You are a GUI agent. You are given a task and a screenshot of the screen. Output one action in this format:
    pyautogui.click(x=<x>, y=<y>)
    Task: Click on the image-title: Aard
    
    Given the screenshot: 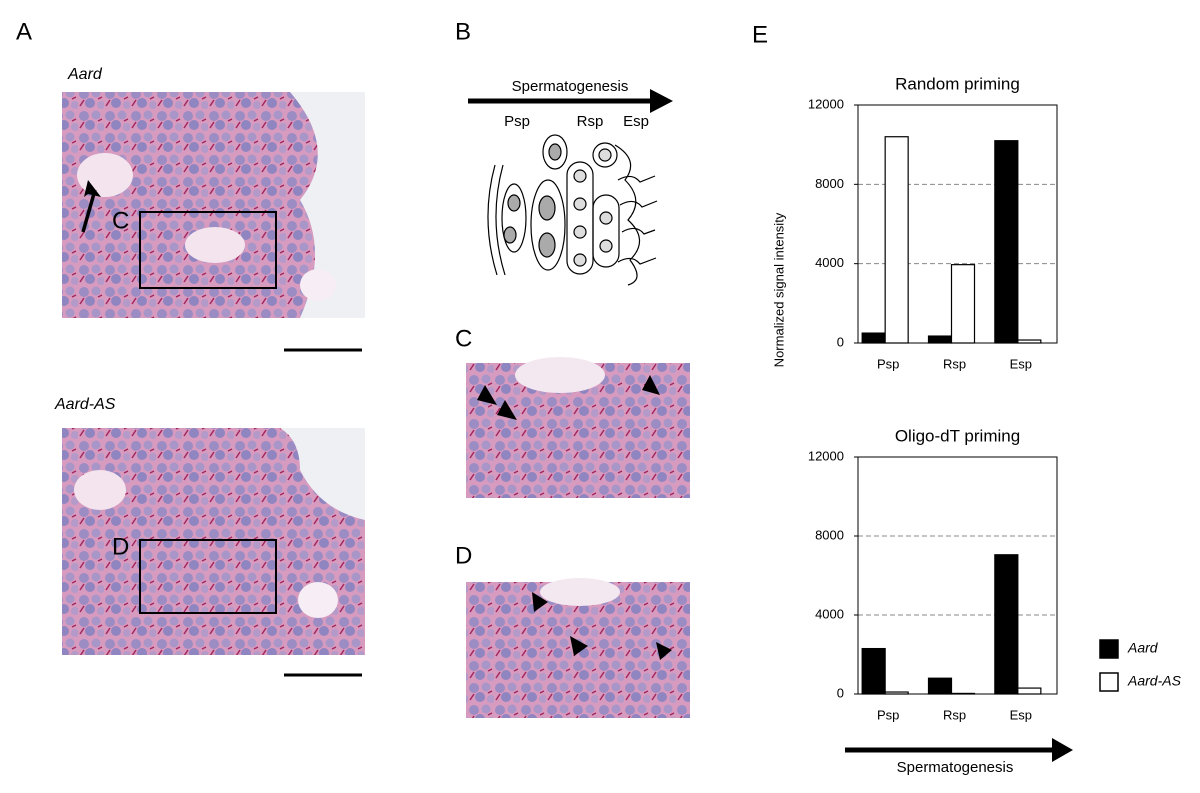 What is the action you would take?
    pyautogui.click(x=85, y=74)
    